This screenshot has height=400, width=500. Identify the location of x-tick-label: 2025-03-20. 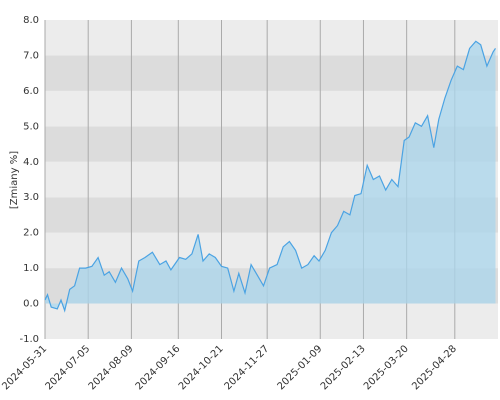
(386, 367).